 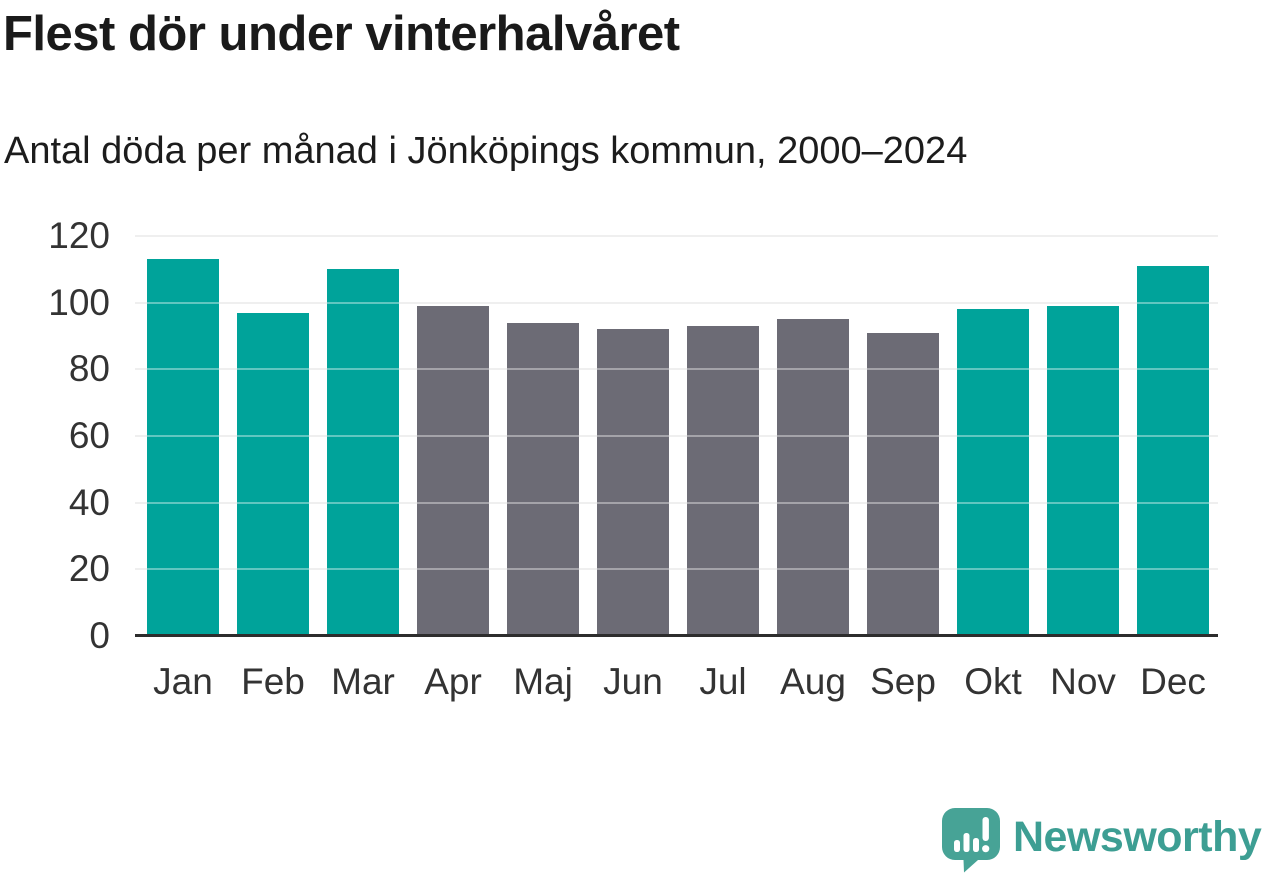 What do you see at coordinates (993, 472) in the screenshot?
I see `bar-okt` at bounding box center [993, 472].